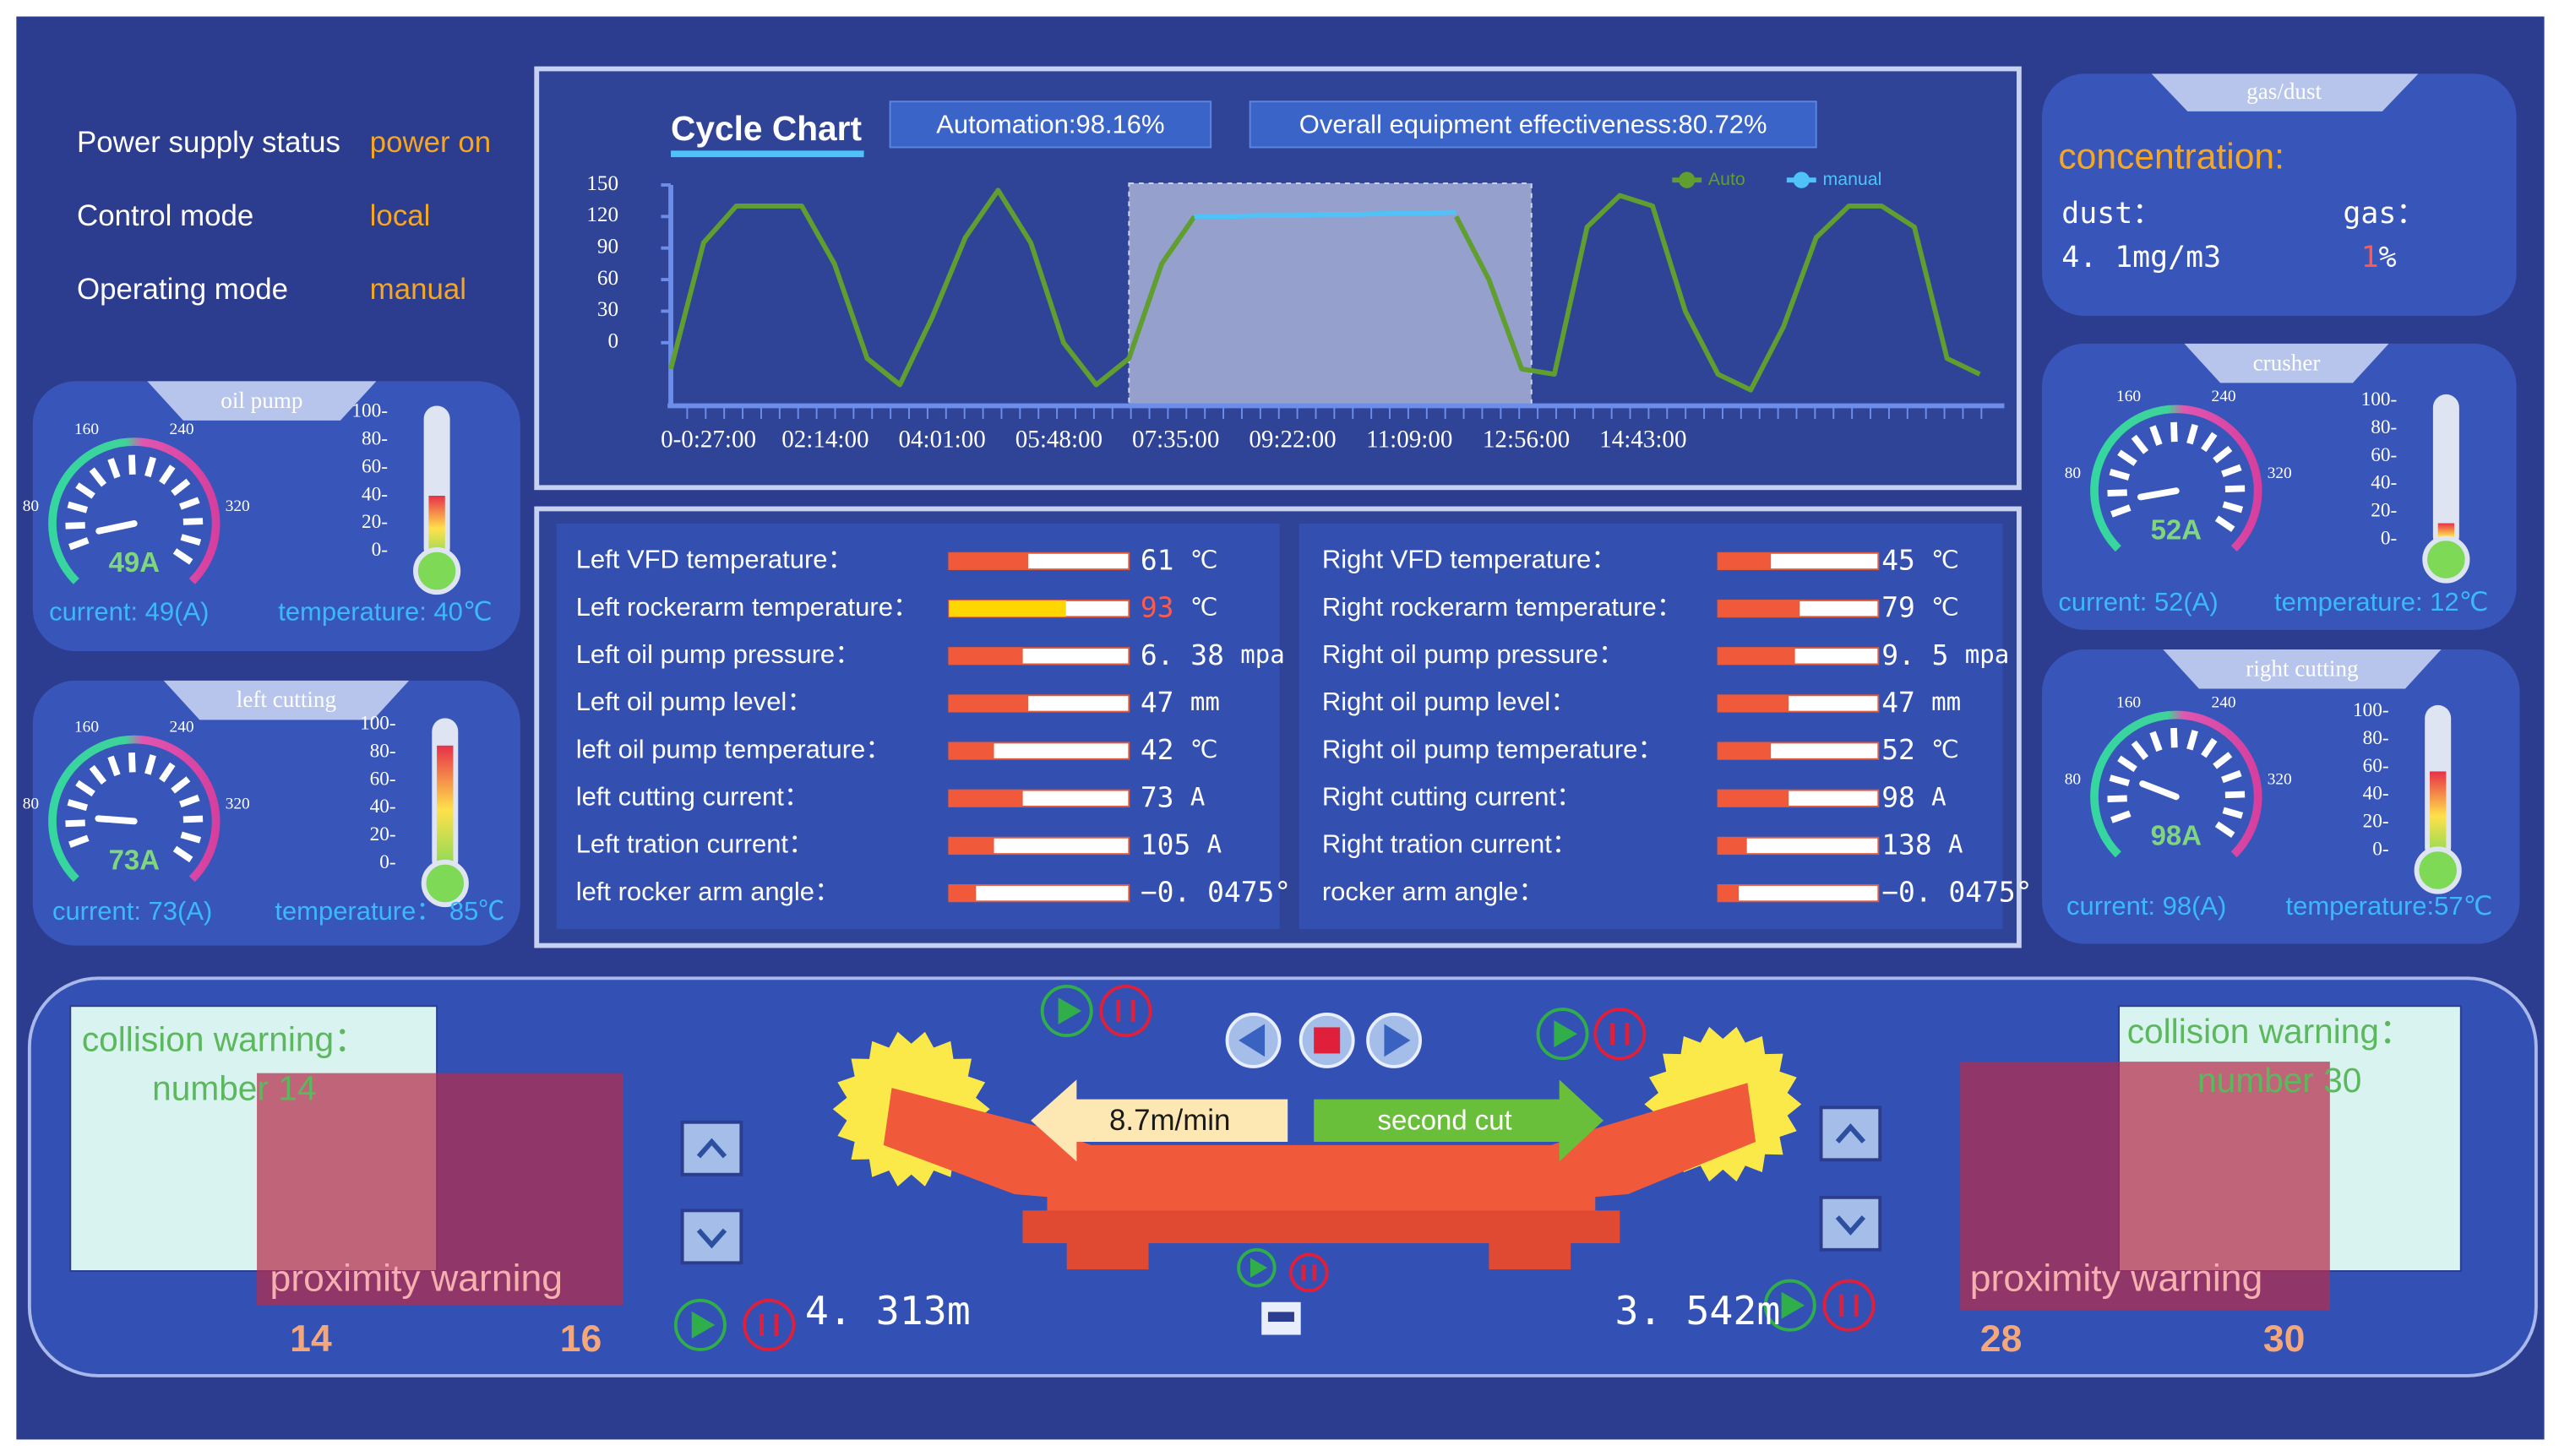  What do you see at coordinates (165, 215) in the screenshot?
I see `status-label: Control mode` at bounding box center [165, 215].